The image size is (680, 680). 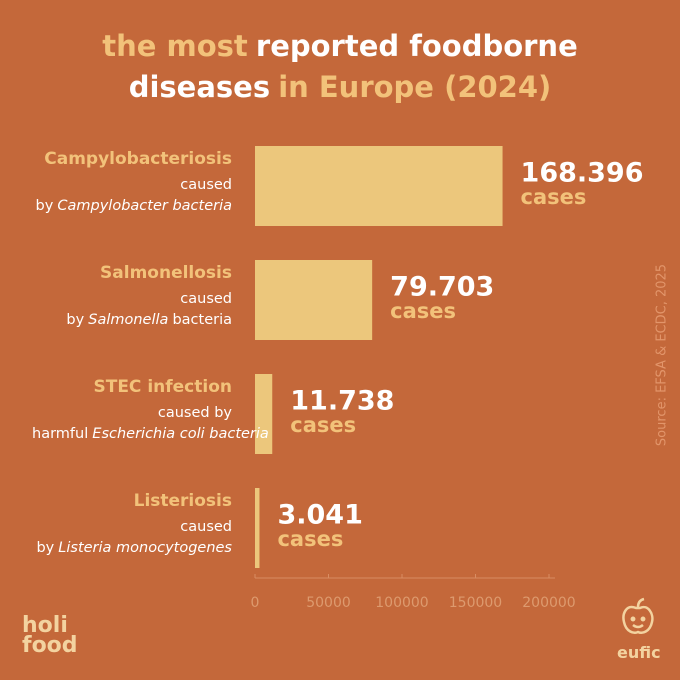 I want to click on x-tick-label: 50000, so click(x=328, y=603).